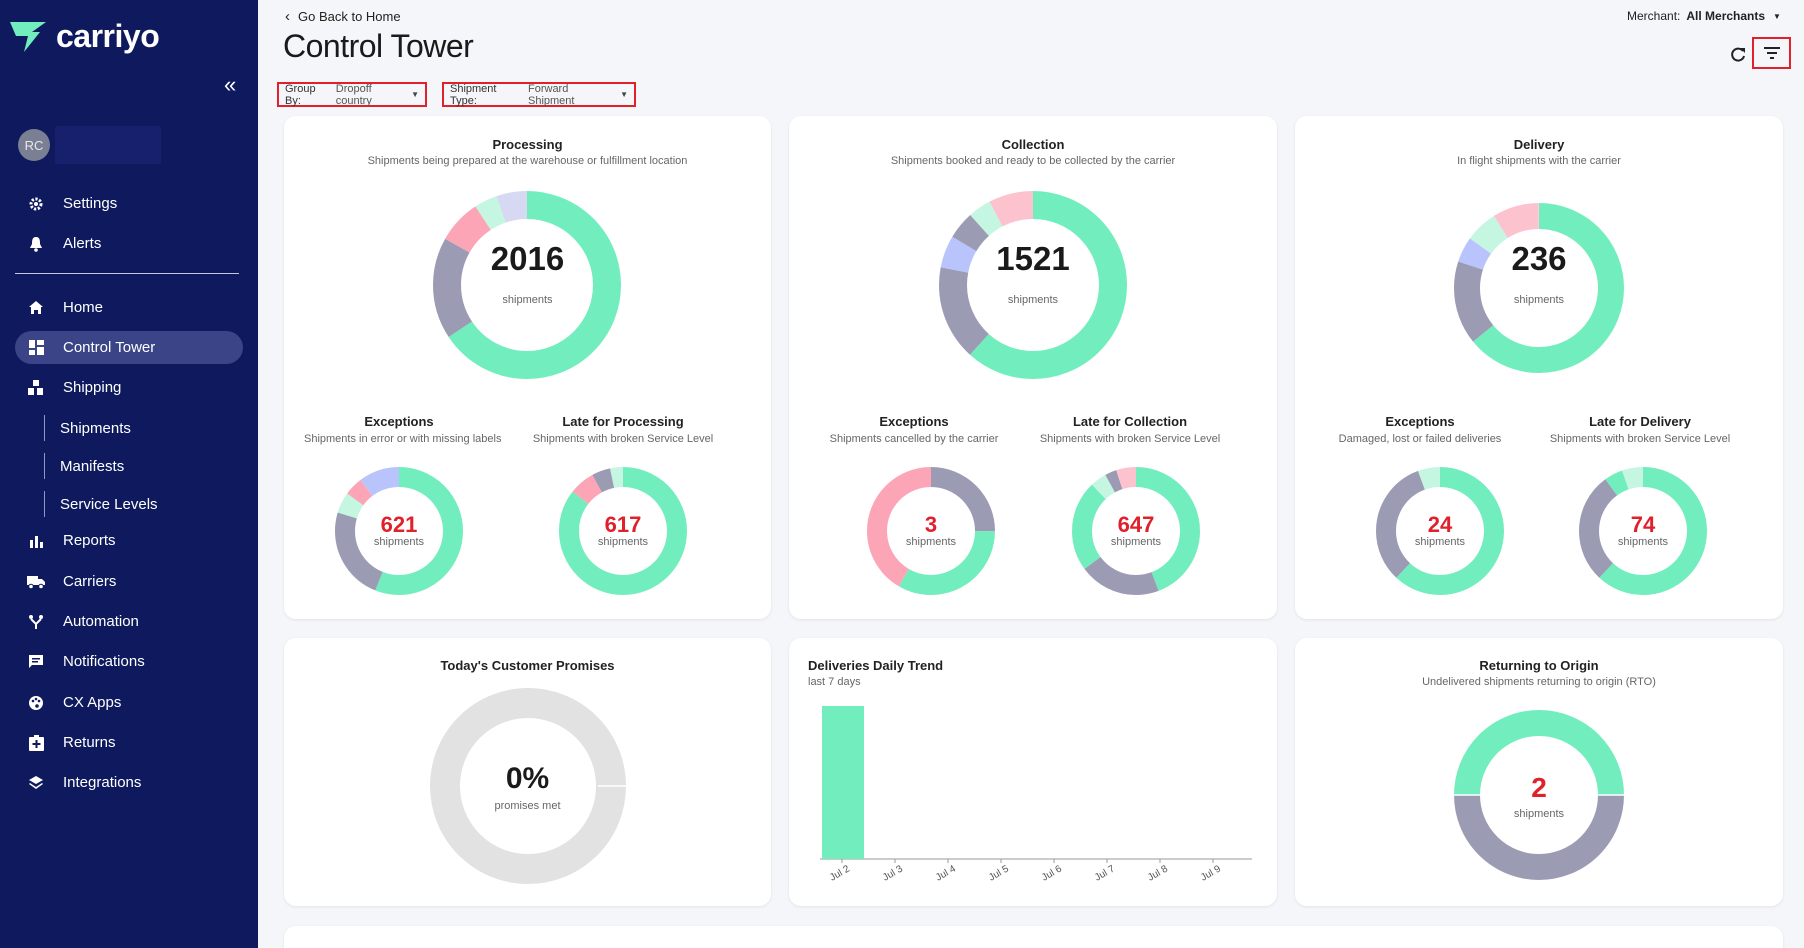  Describe the element at coordinates (36, 742) in the screenshot. I see `return-icon` at that location.